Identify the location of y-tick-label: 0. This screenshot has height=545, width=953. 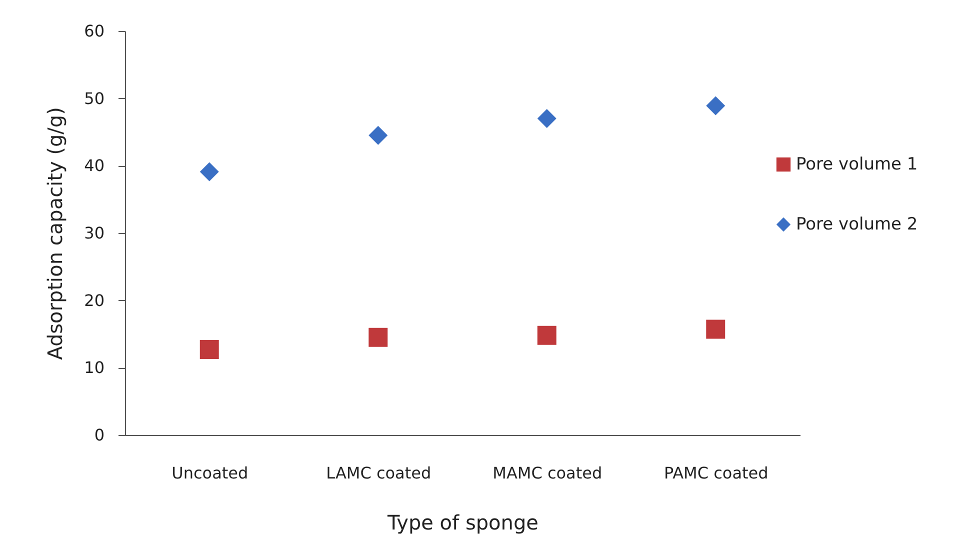
(99, 435).